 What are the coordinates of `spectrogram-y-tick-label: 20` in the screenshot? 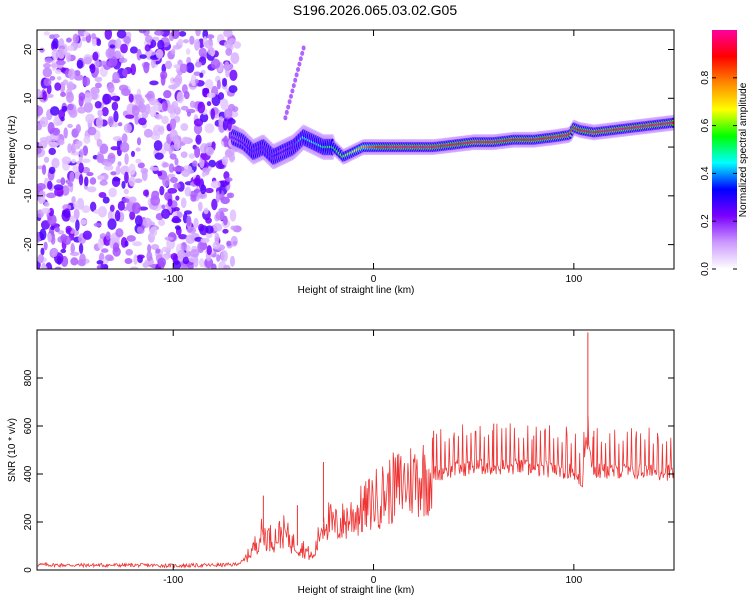 It's located at (28, 50).